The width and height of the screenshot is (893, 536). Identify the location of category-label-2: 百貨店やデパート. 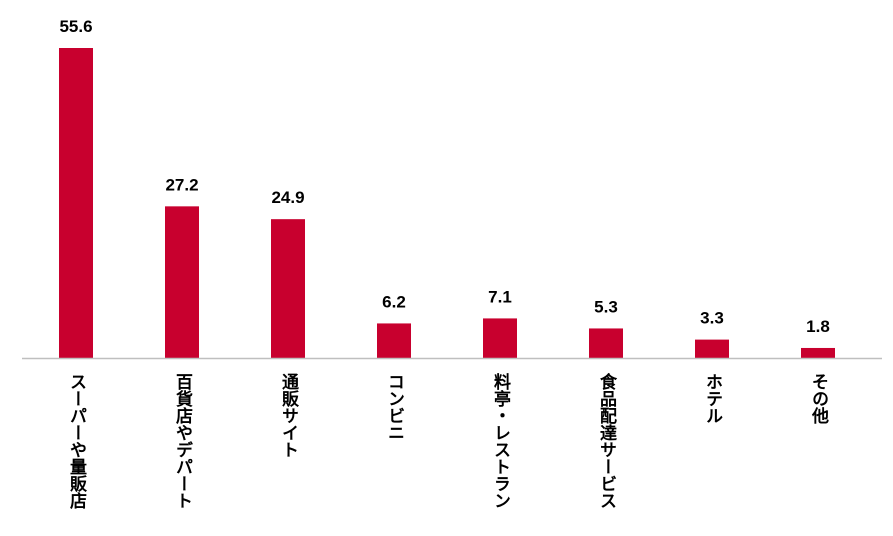
(182, 441).